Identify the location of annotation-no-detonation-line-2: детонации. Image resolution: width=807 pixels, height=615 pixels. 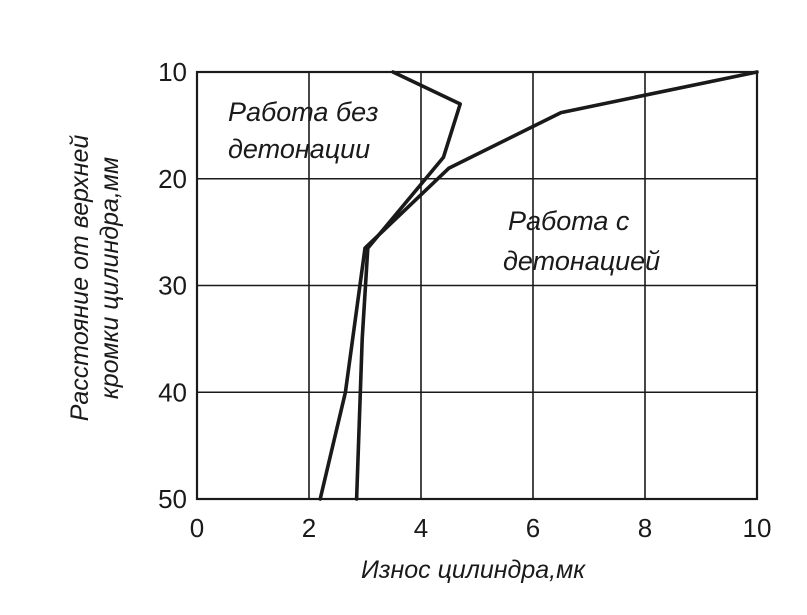
(299, 149).